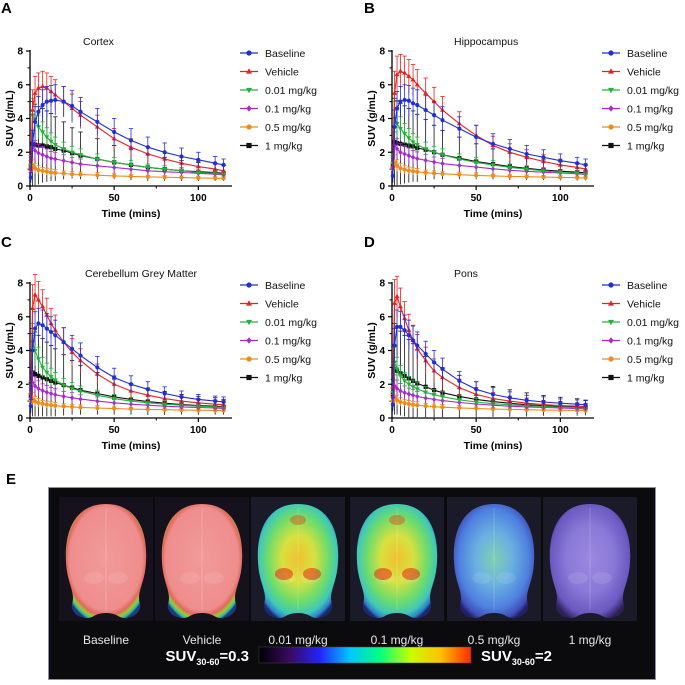  What do you see at coordinates (369, 242) in the screenshot?
I see `panel-letter-d: D` at bounding box center [369, 242].